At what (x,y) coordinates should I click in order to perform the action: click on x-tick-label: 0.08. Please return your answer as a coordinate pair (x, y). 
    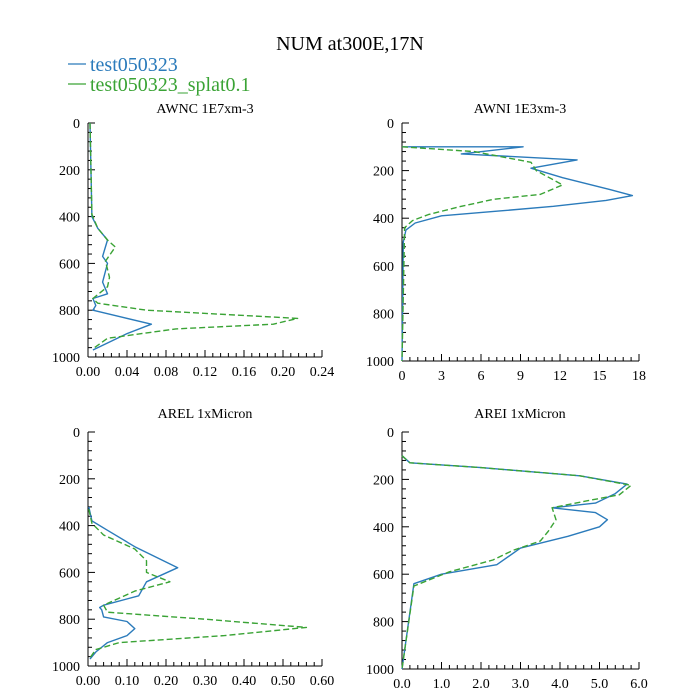
    Looking at the image, I should click on (166, 372).